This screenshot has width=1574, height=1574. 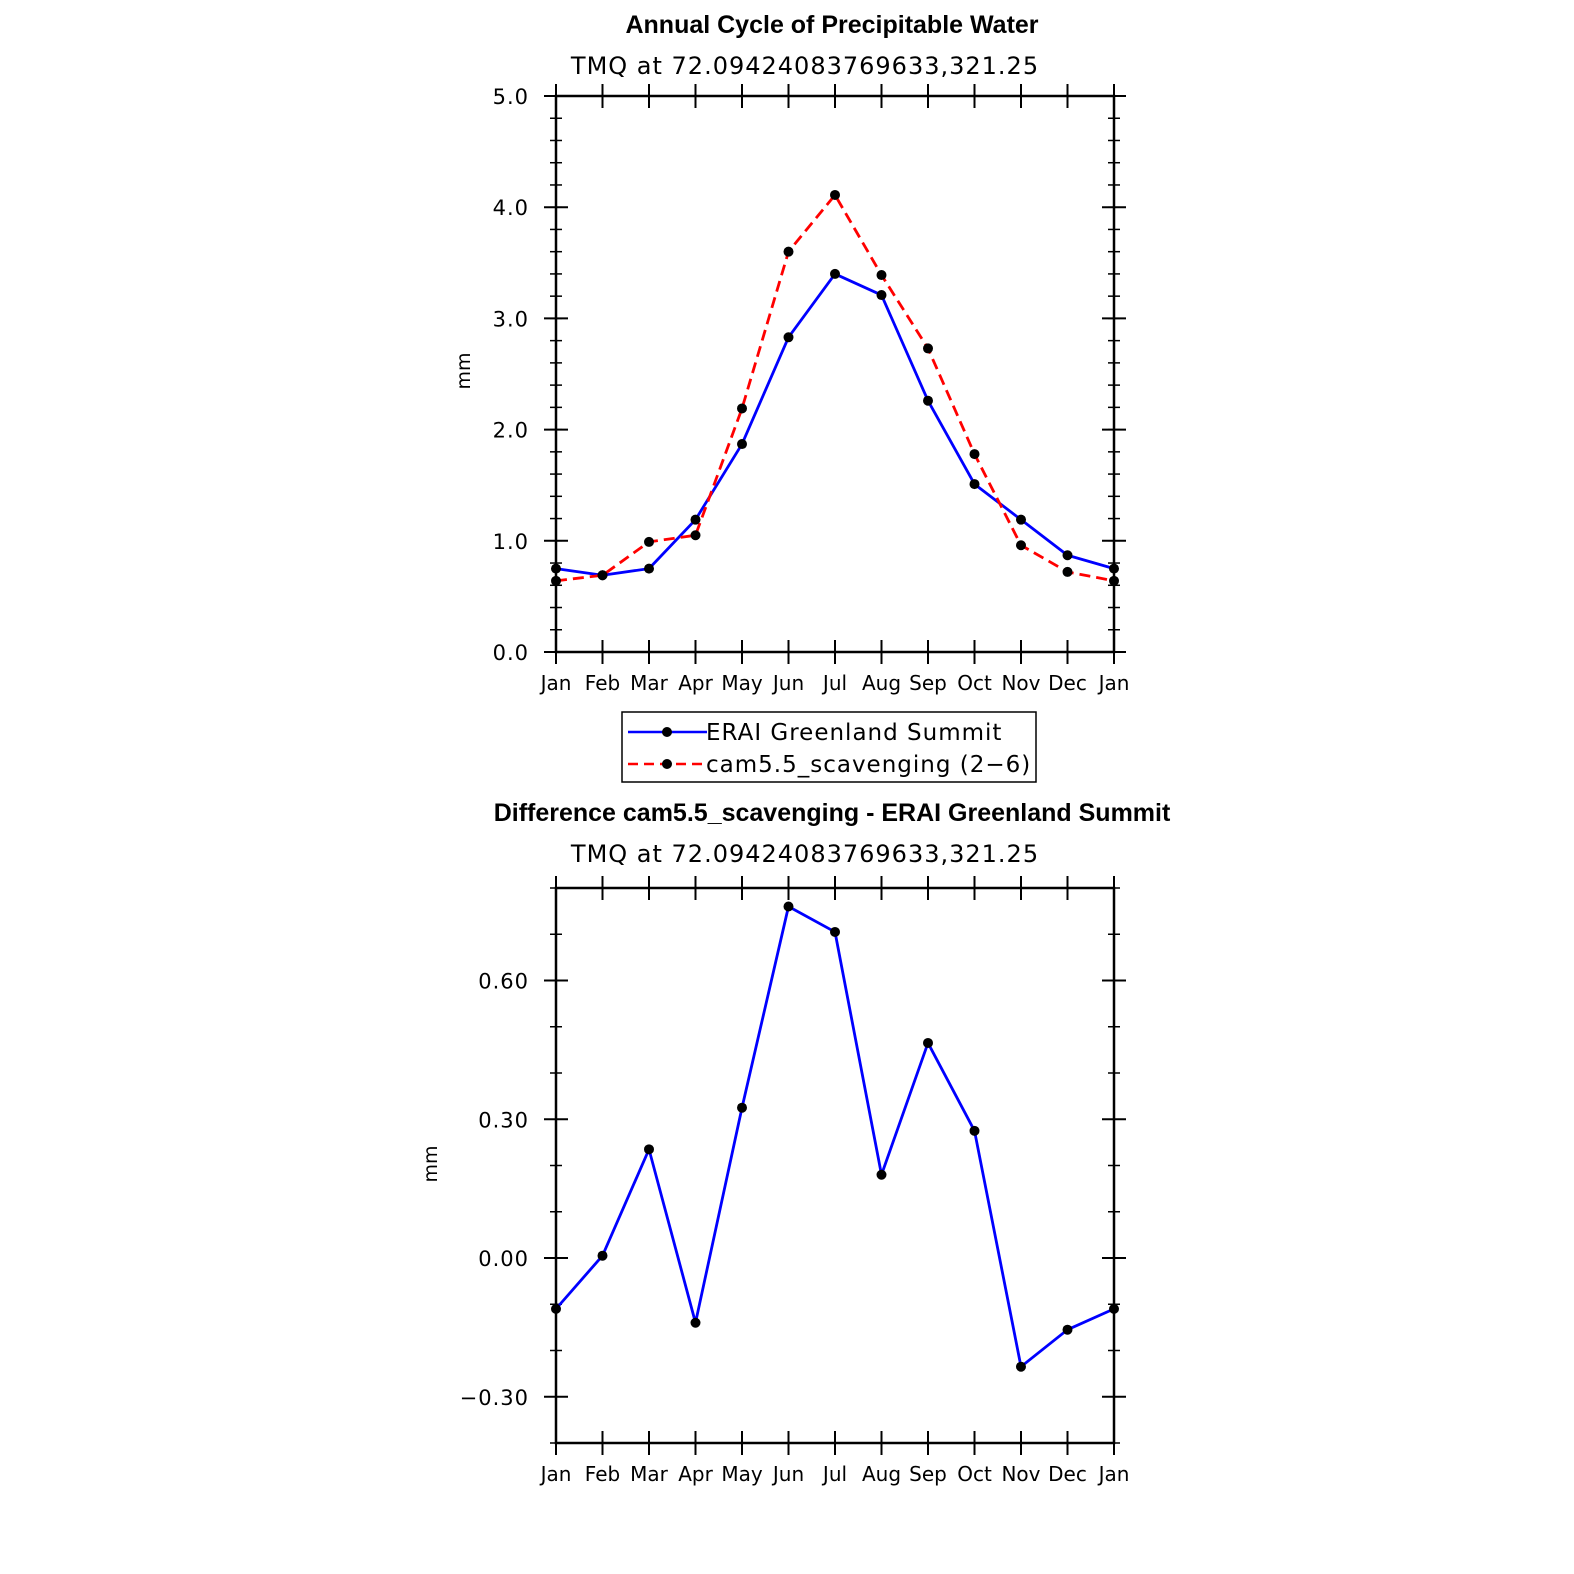 I want to click on legend-label-cam: cam5.5_scavenging (2−6), so click(x=868, y=765).